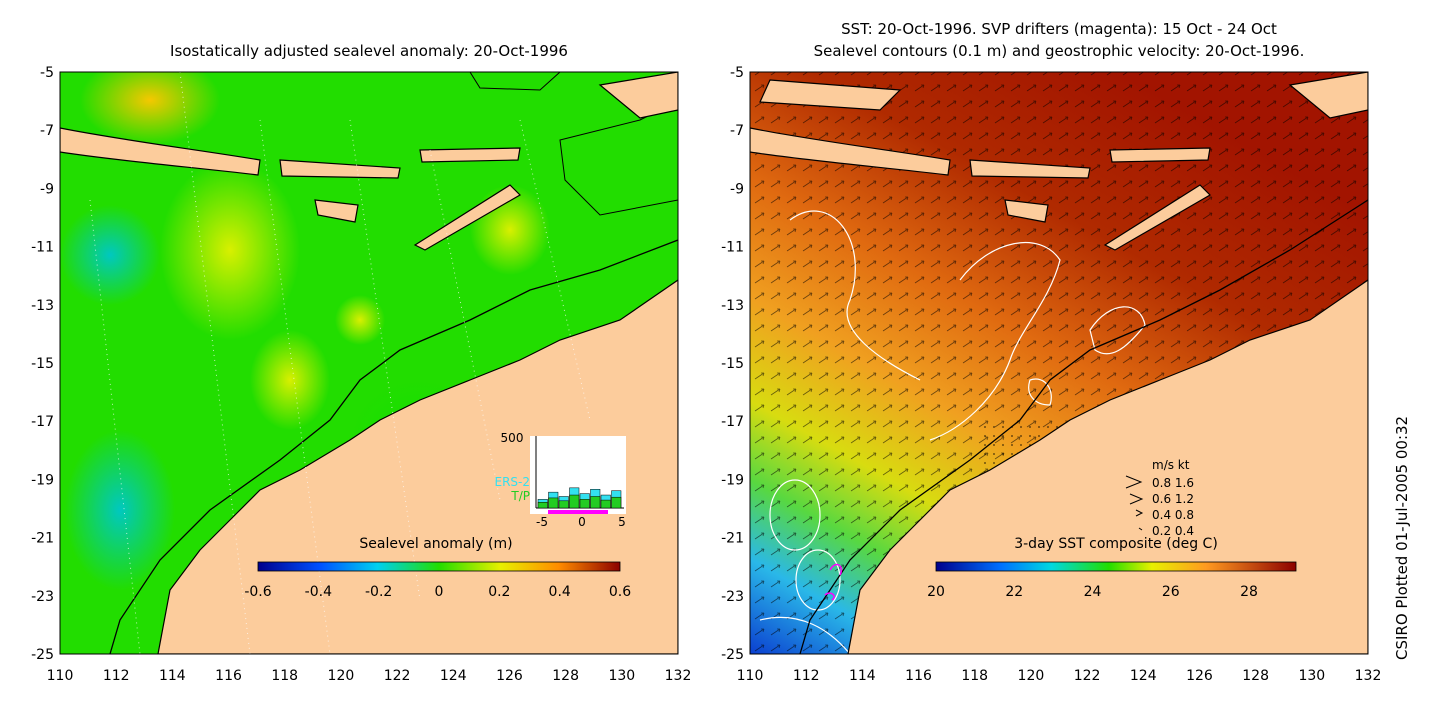 The height and width of the screenshot is (720, 1440). Describe the element at coordinates (160, 151) in the screenshot. I see `java-landmass` at that location.